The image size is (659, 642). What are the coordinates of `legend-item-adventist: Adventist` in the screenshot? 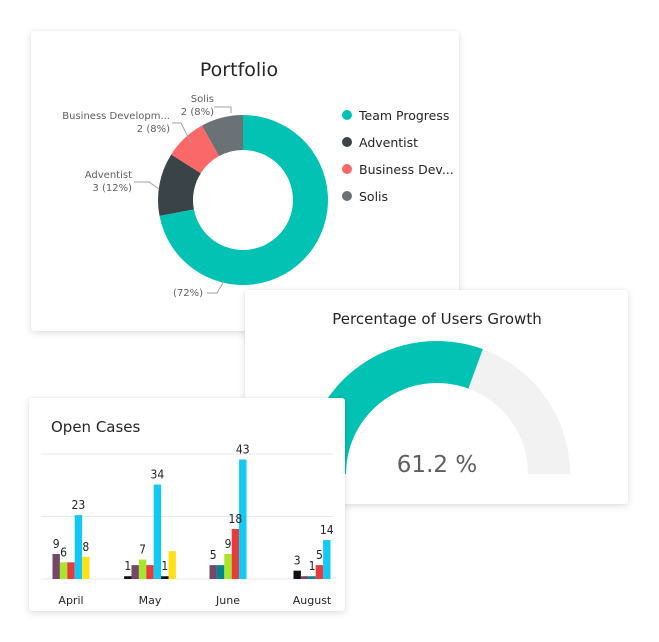 It's located at (380, 142).